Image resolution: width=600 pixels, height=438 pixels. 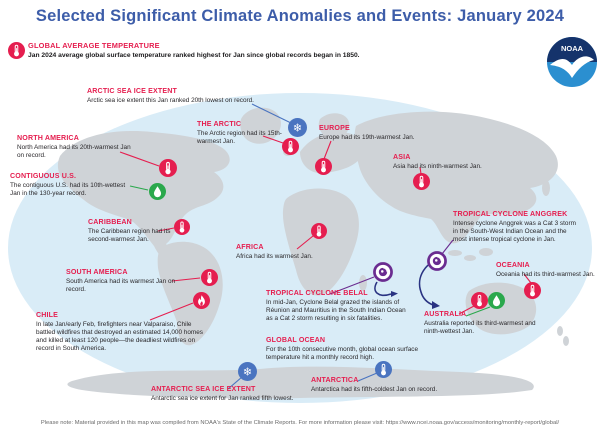 I want to click on callout-heading: CONTIGUOUS U.S., so click(x=43, y=176).